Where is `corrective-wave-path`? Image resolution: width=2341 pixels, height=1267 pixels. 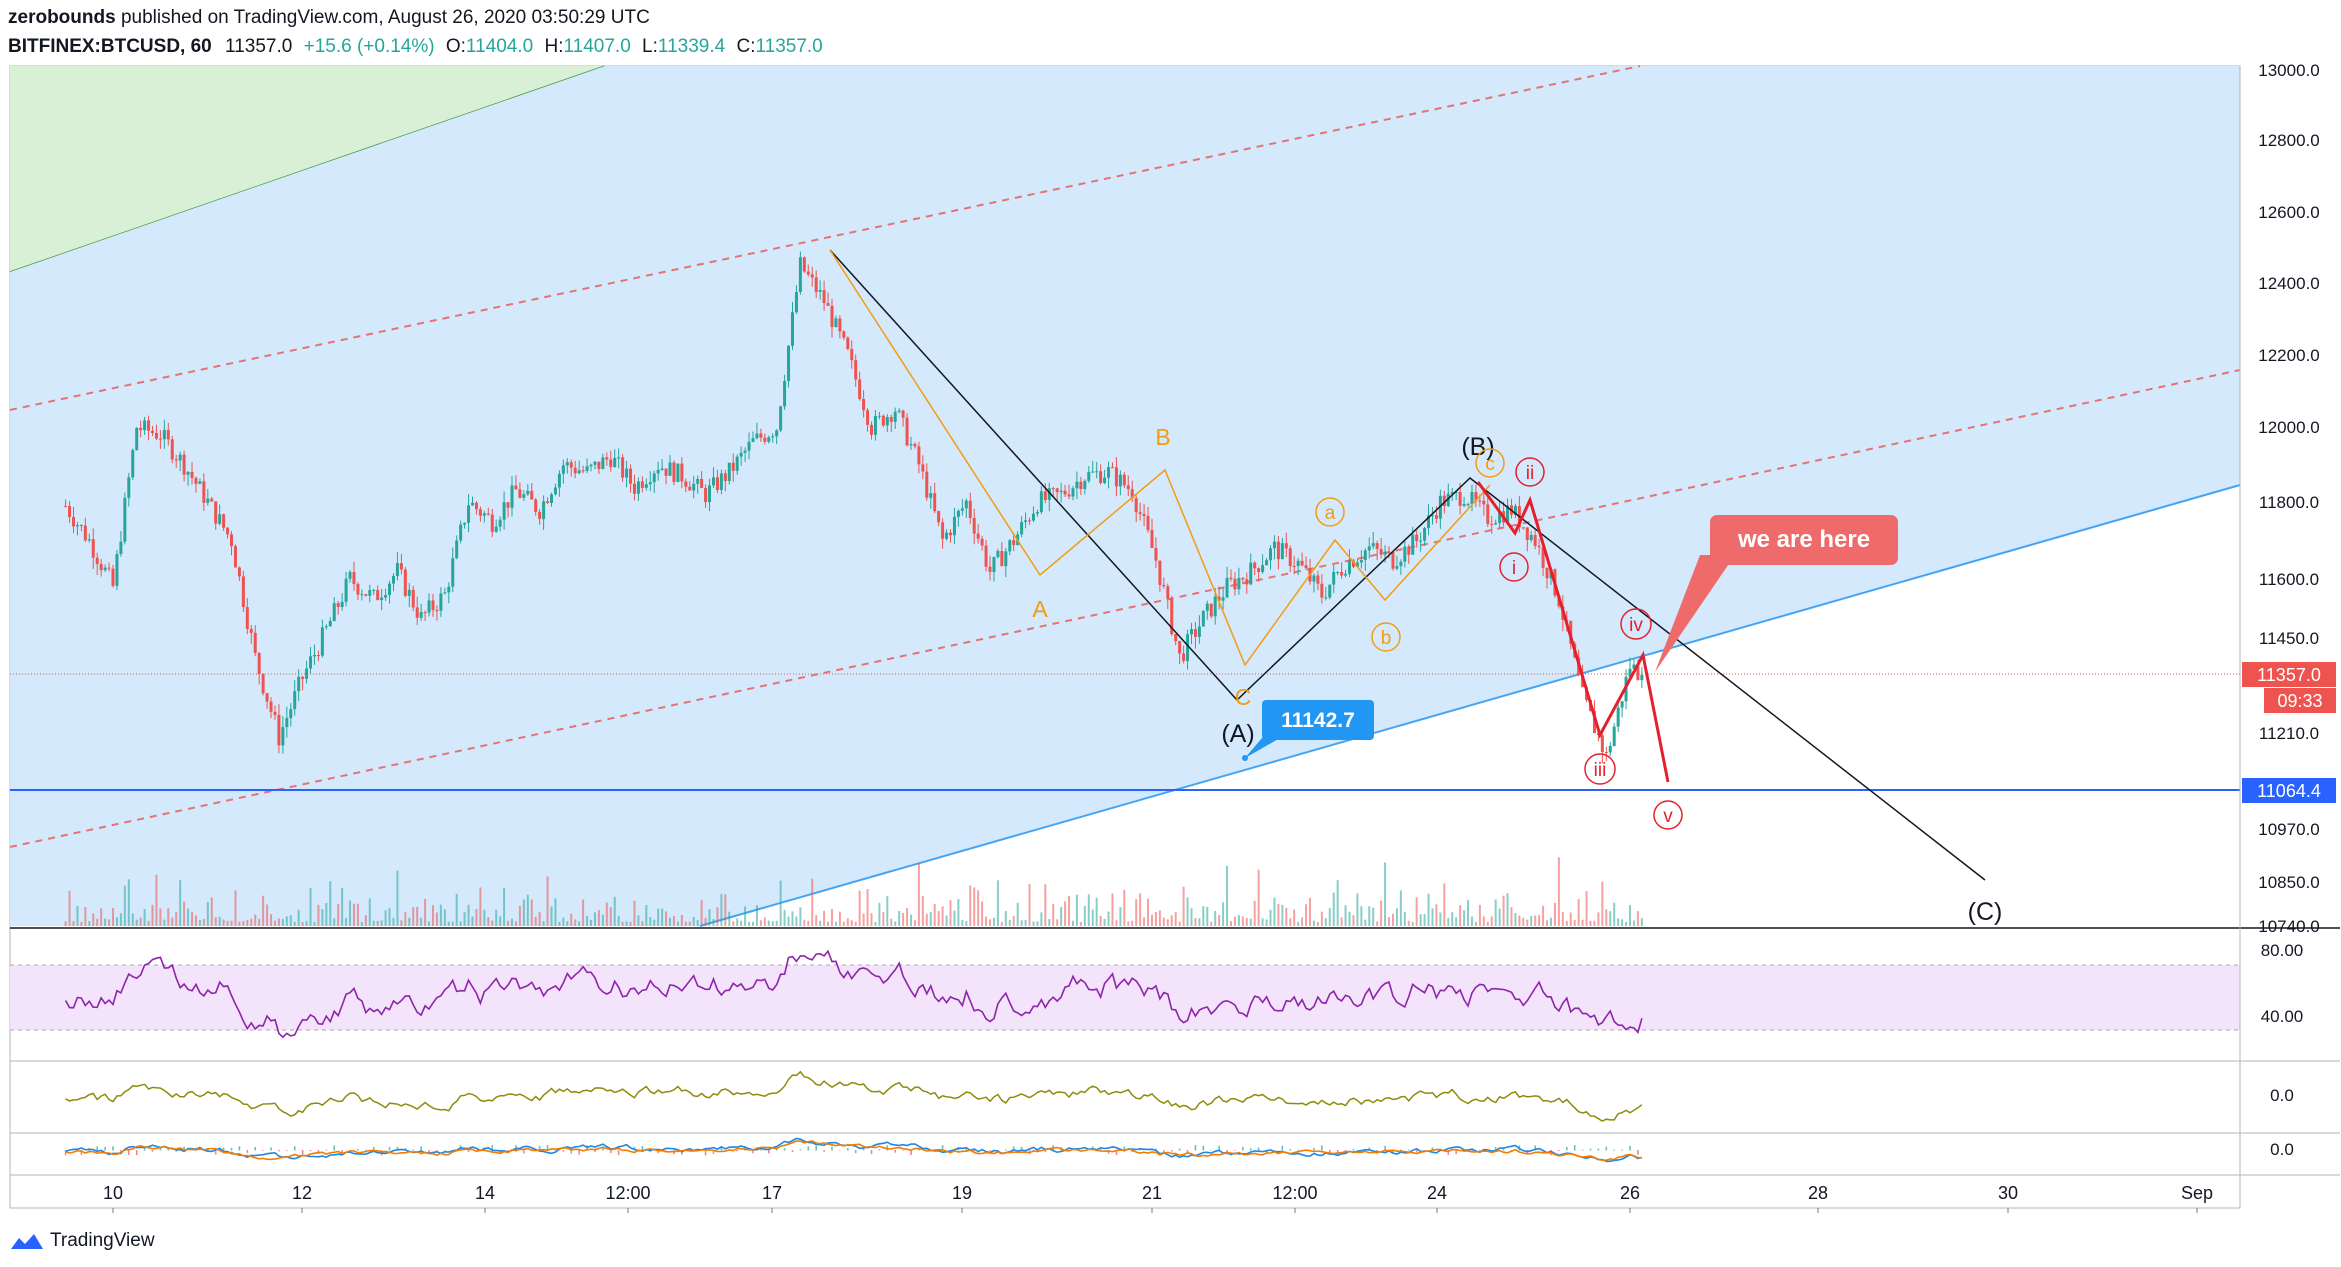 corrective-wave-path is located at coordinates (1160, 458).